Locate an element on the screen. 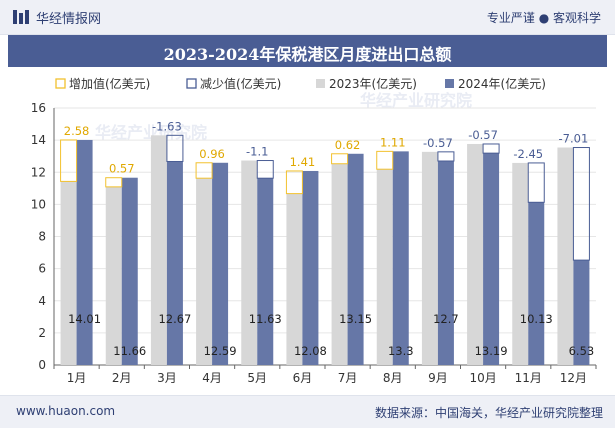 This screenshot has height=428, width=615. x-tick-label: 10月 is located at coordinates (482, 378).